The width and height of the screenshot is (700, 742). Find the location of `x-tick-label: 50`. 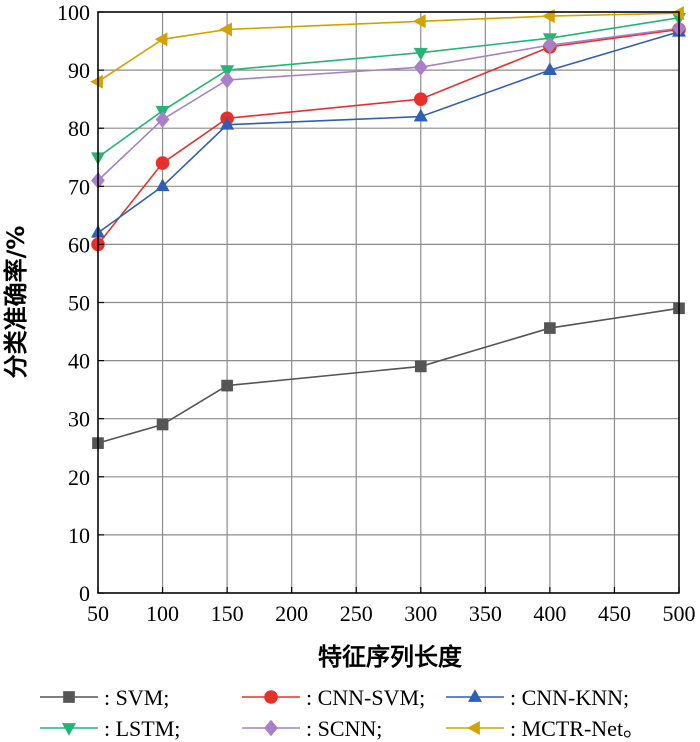

x-tick-label: 50 is located at coordinates (98, 613).